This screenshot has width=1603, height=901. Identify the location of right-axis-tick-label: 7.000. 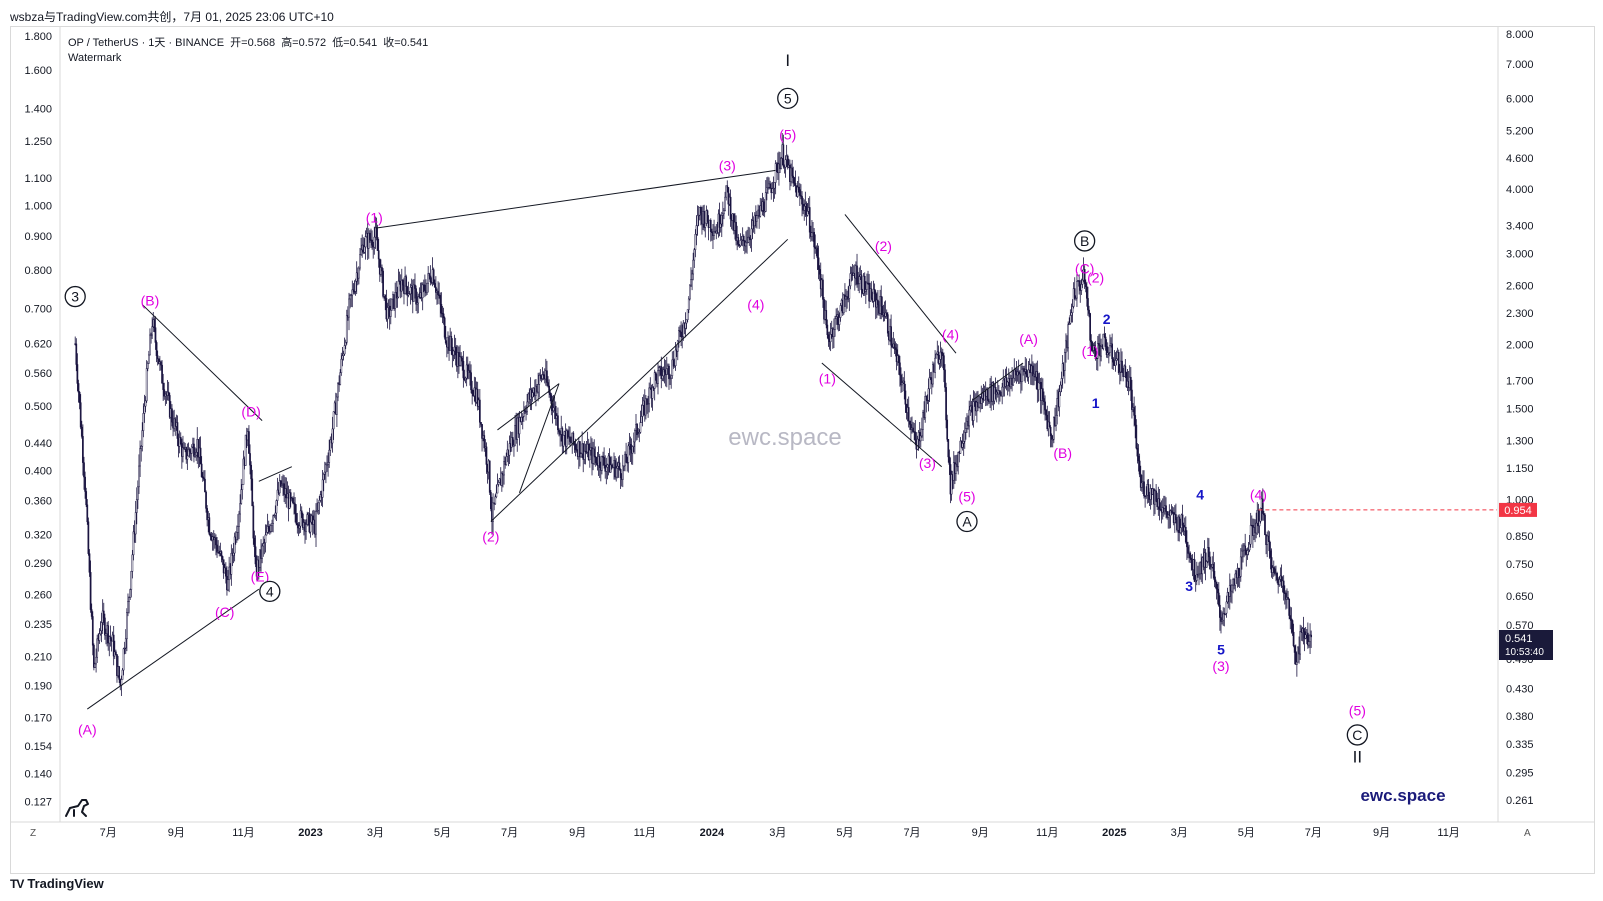
(1520, 65).